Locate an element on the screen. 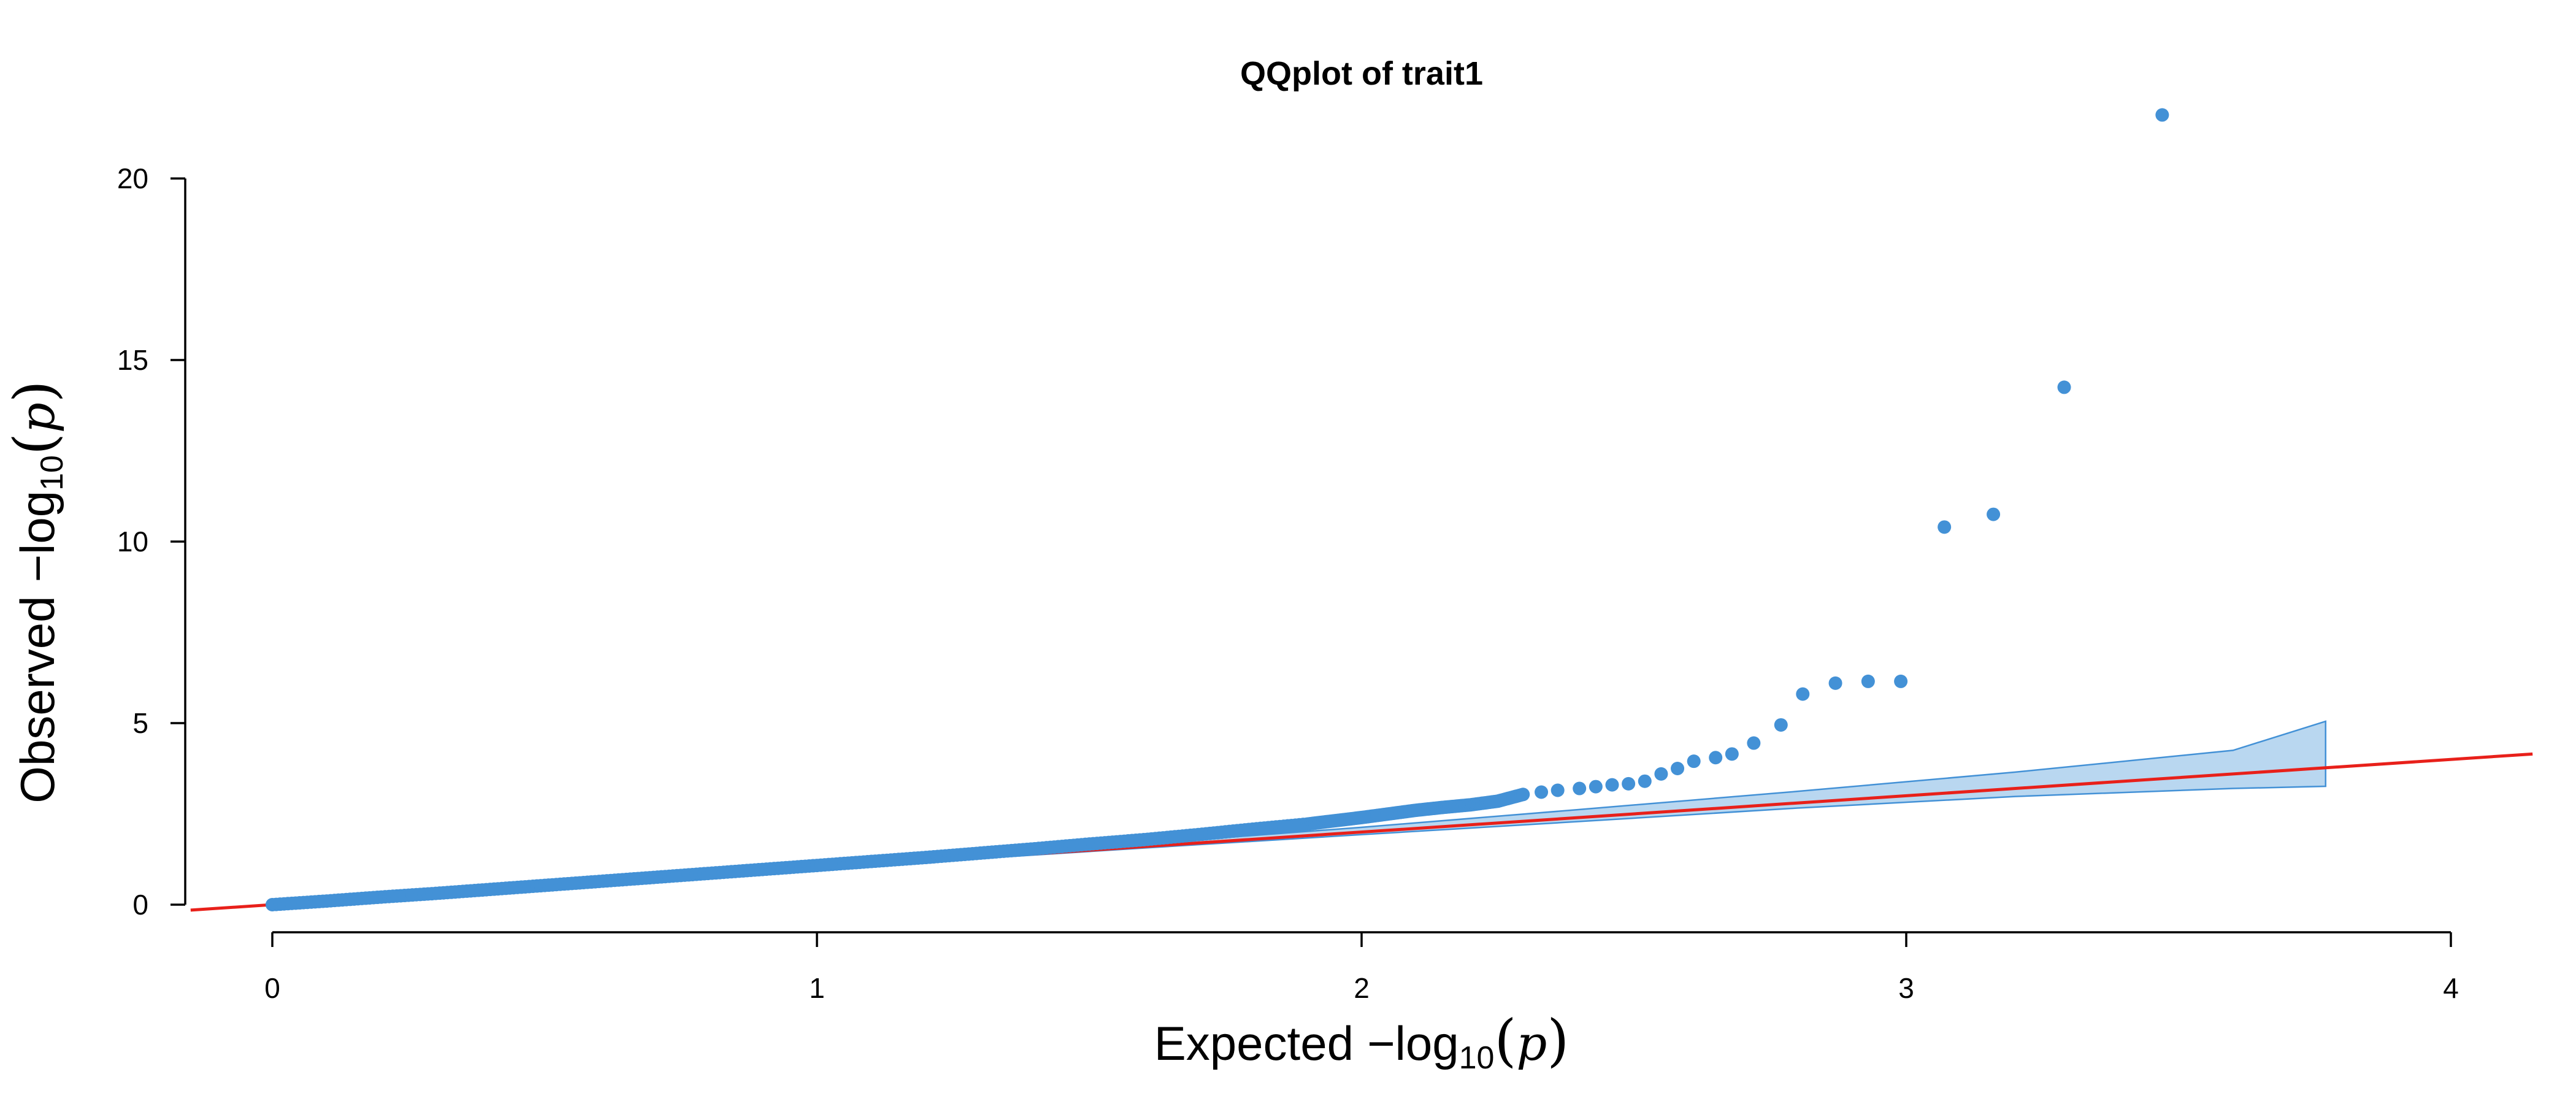 This screenshot has height=1104, width=2576. chart-title: QQplot of trait1 is located at coordinates (1361, 73).